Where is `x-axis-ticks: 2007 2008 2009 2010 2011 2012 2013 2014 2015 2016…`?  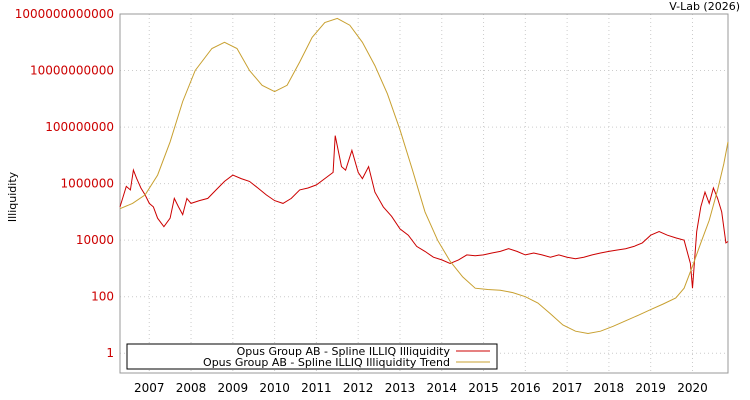
x-axis-ticks: 2007 2008 2009 2010 2011 2012 2013 2014 2015 2016… is located at coordinates (421, 388).